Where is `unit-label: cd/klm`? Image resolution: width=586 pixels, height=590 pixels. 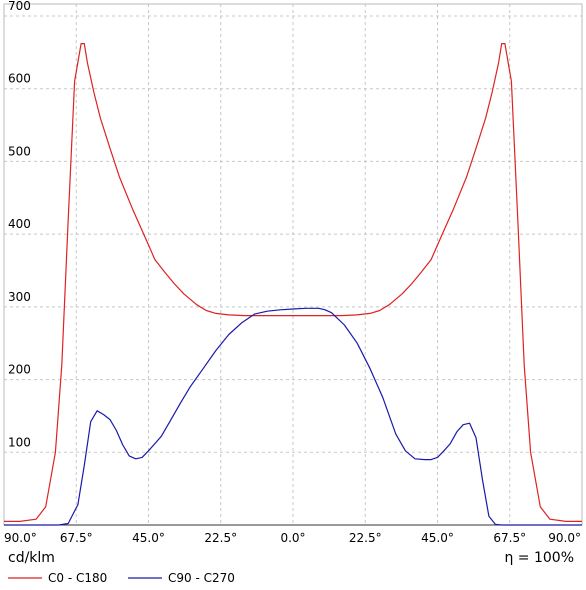
unit-label: cd/klm is located at coordinates (31, 558).